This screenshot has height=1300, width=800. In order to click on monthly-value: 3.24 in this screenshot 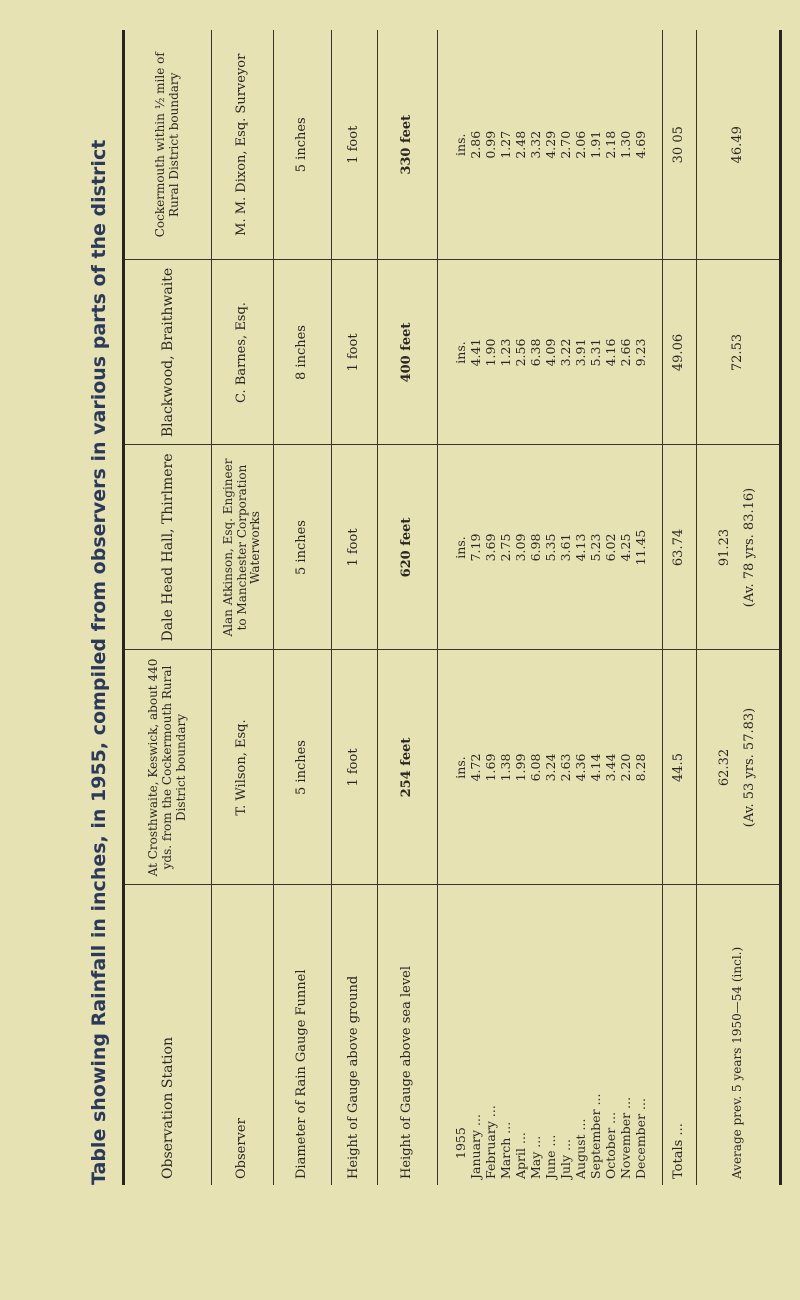, I will do `click(550, 767)`.